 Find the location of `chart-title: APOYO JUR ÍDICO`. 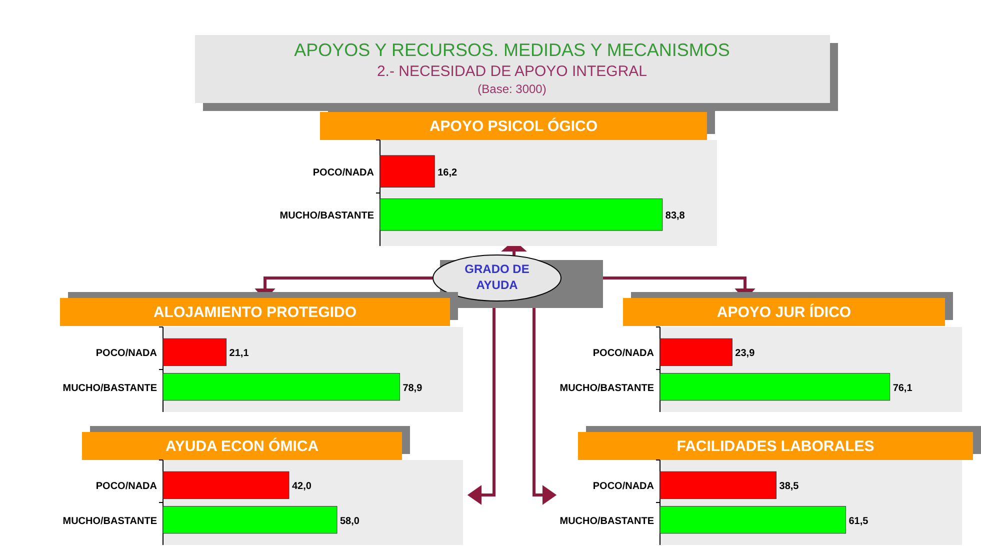

chart-title: APOYO JUR ÍDICO is located at coordinates (784, 312).